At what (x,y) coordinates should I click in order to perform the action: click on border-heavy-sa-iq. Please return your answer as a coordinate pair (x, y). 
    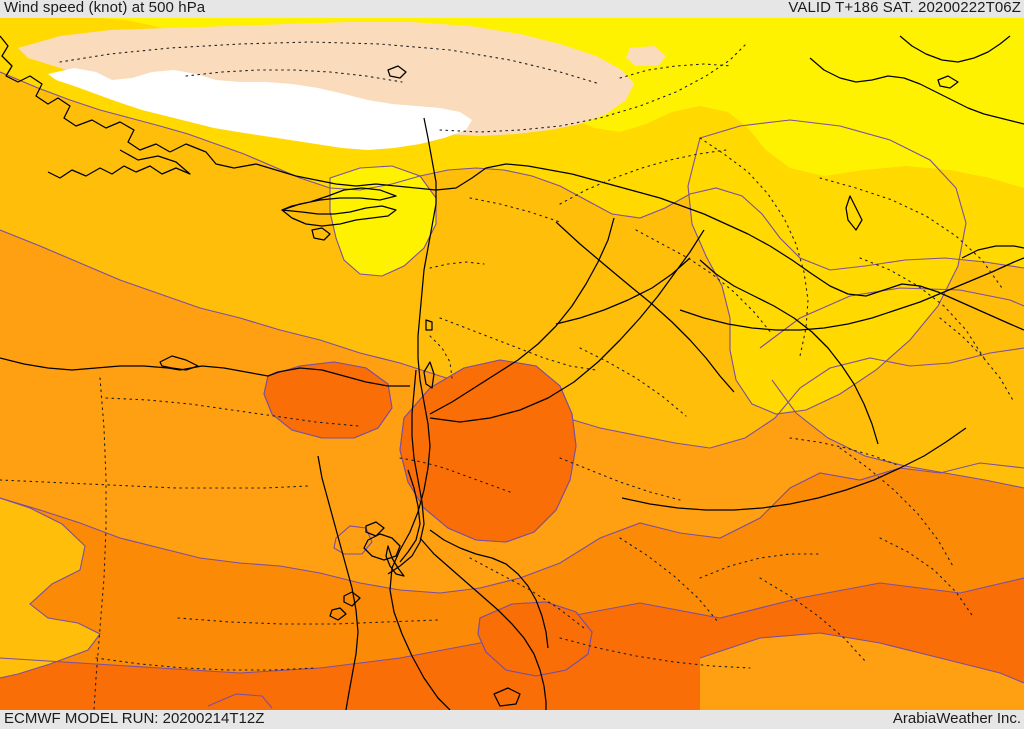
    Looking at the image, I should click on (567, 326).